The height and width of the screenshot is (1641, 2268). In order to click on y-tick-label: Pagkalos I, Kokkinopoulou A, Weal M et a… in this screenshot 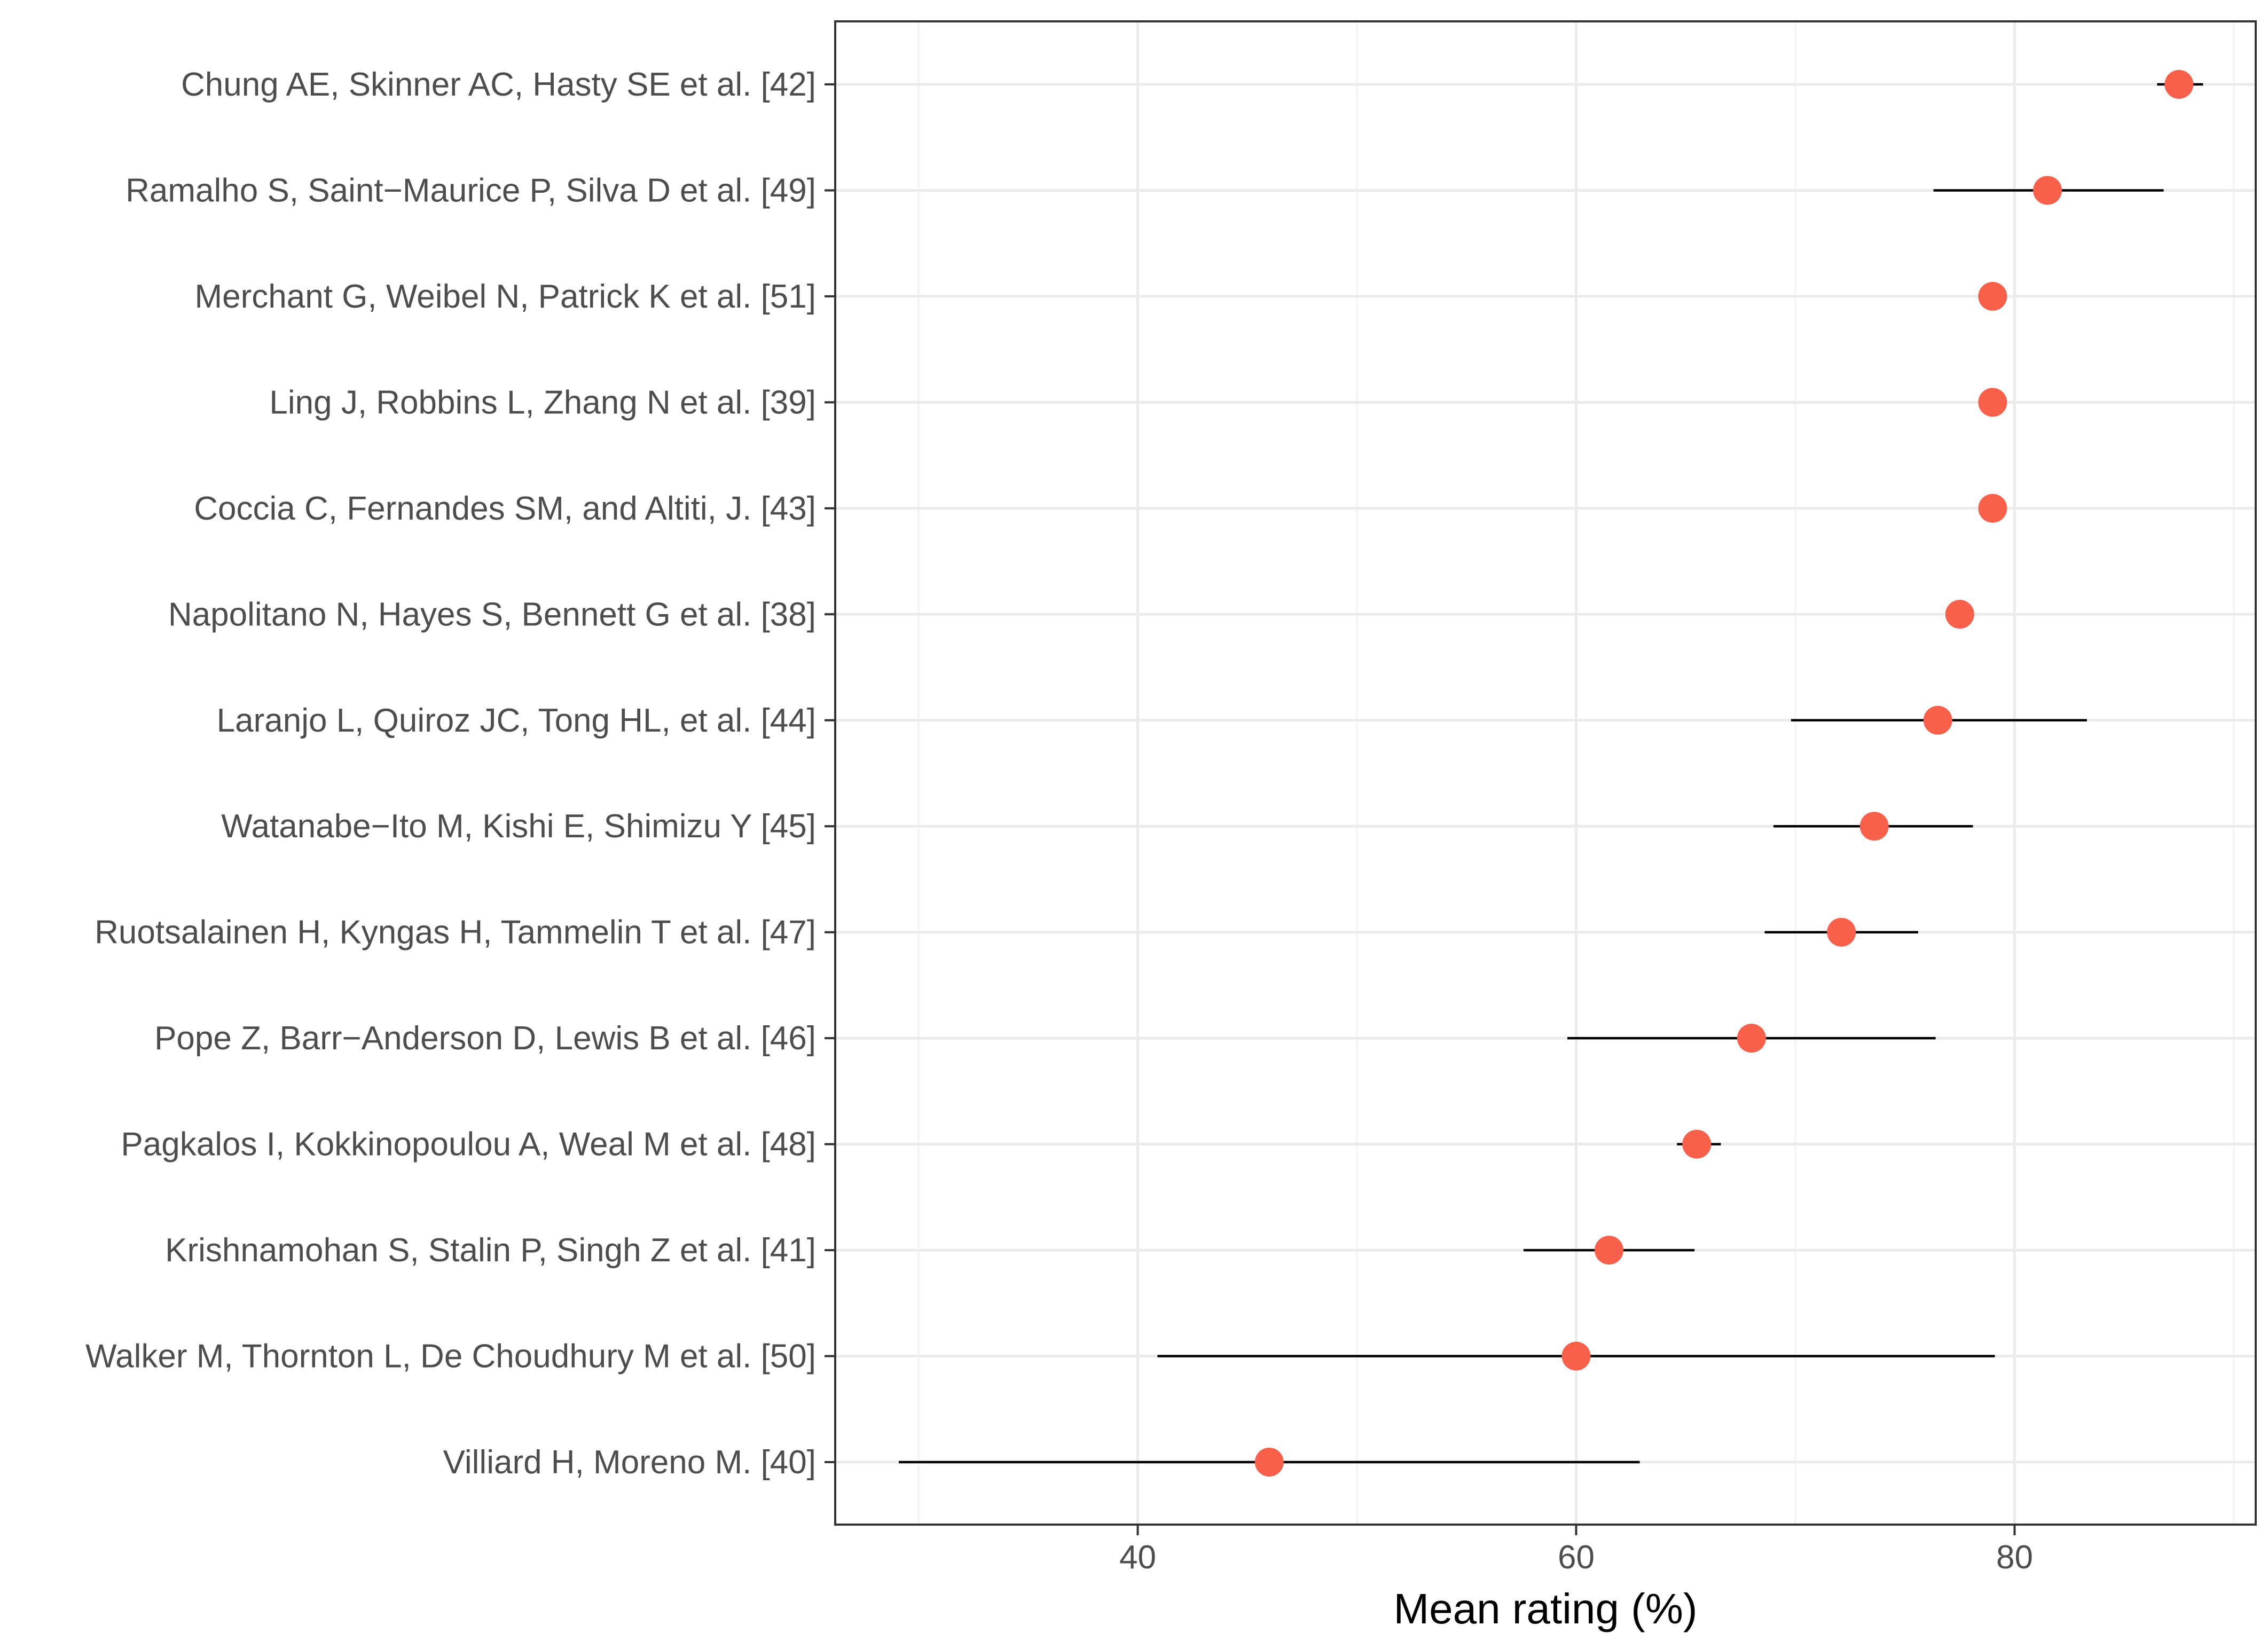, I will do `click(468, 1144)`.